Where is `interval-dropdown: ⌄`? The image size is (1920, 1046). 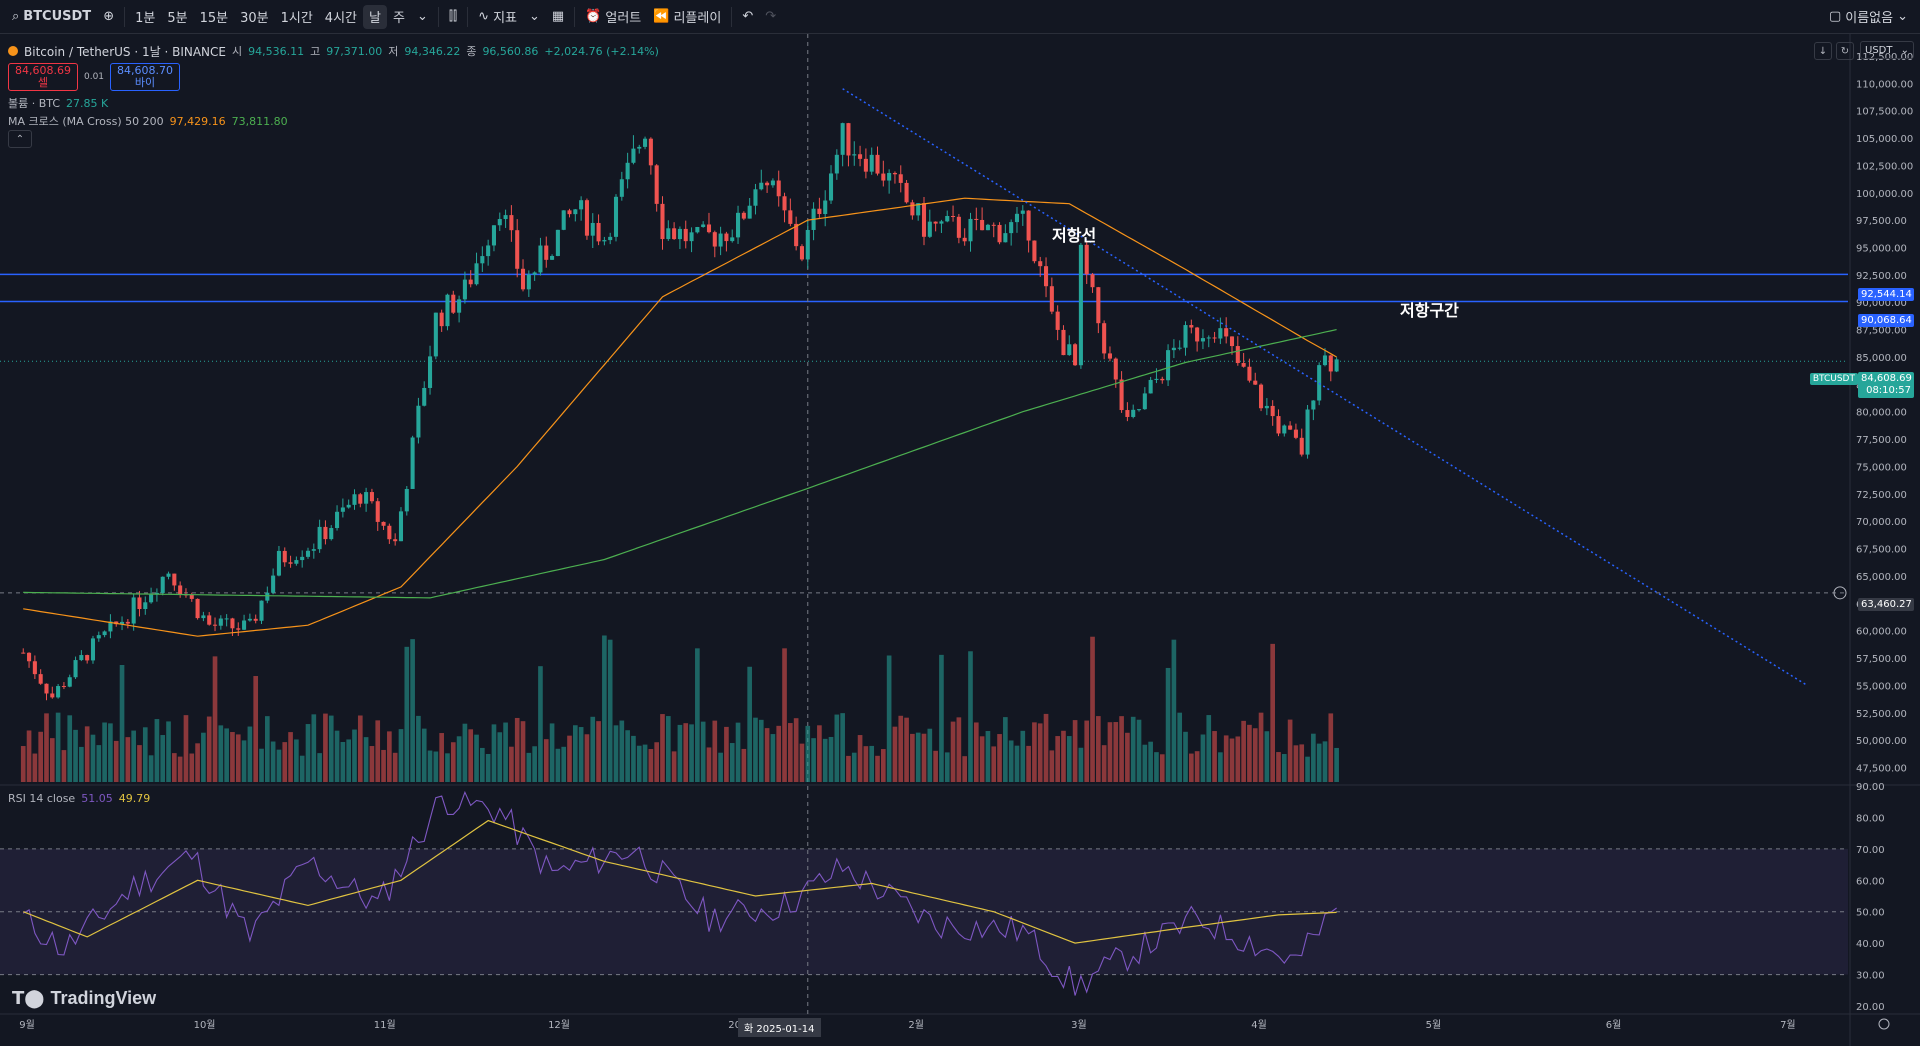
interval-dropdown: ⌄ is located at coordinates (422, 17).